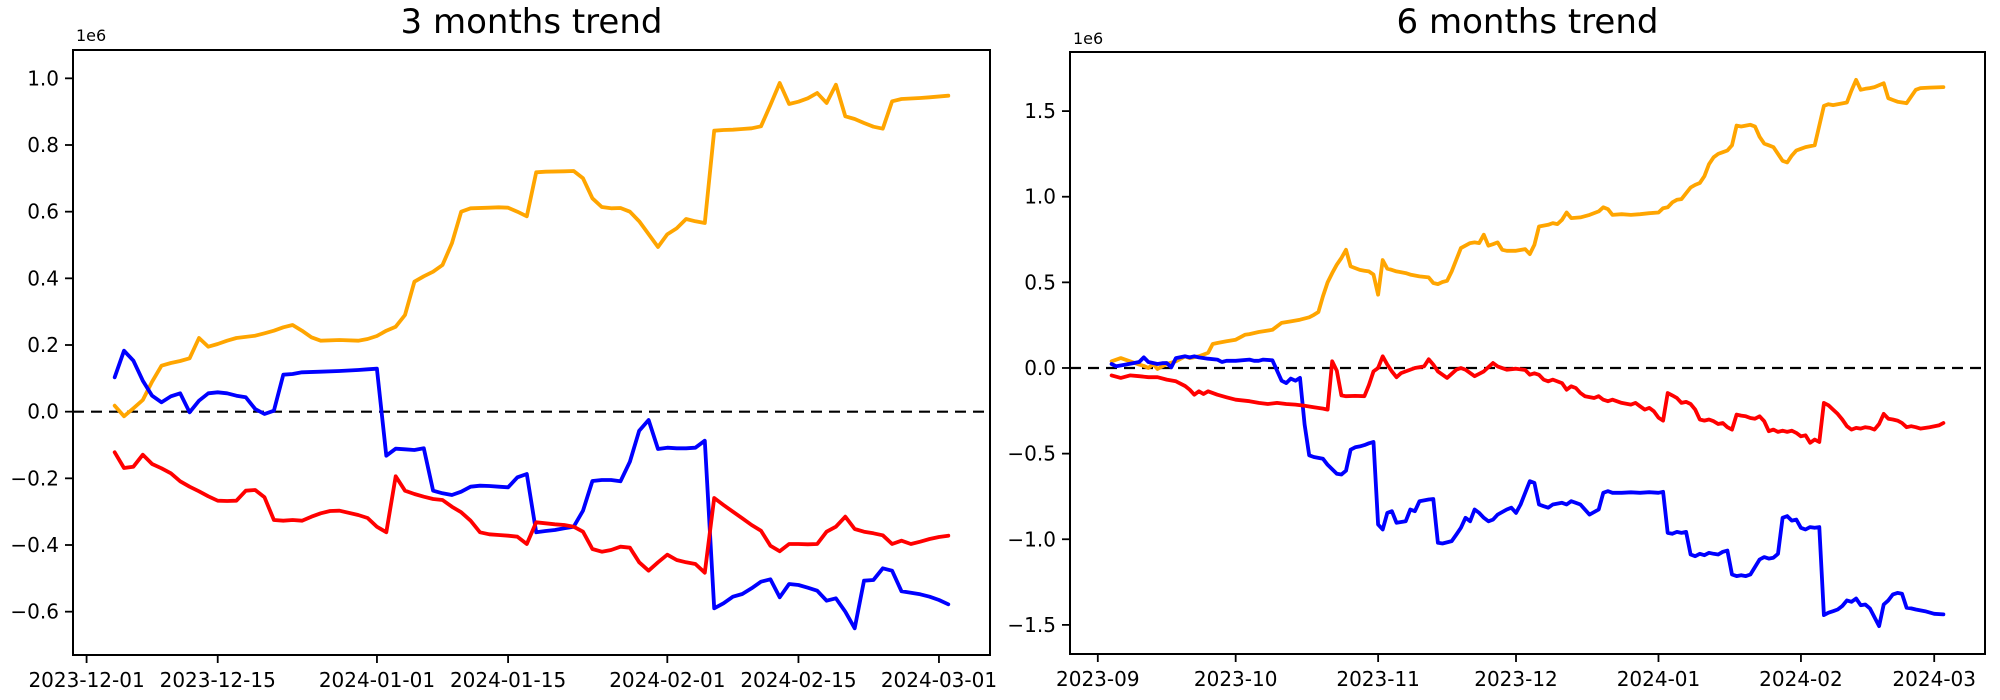 This screenshot has height=700, width=2000. What do you see at coordinates (43, 145) in the screenshot?
I see `y-tick-label: 0.8` at bounding box center [43, 145].